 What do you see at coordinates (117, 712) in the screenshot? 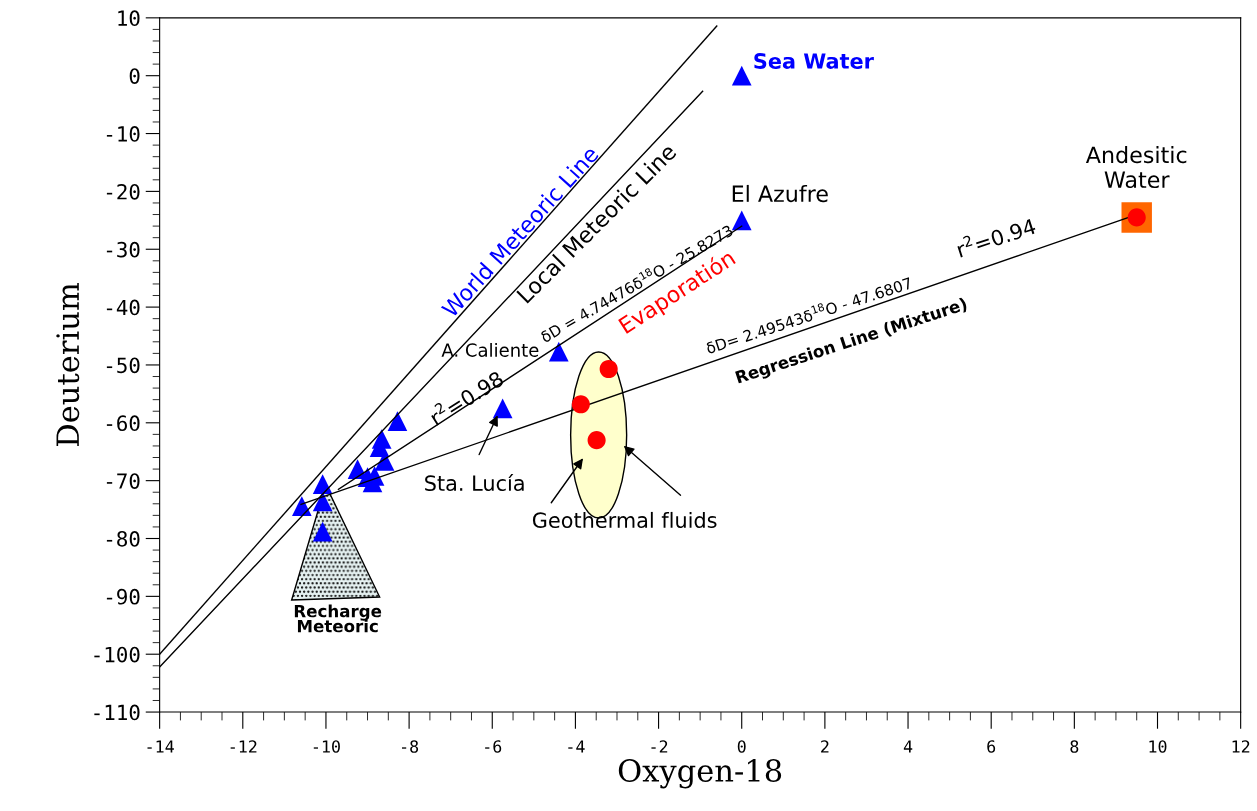
I see `y-tick-label: -110` at bounding box center [117, 712].